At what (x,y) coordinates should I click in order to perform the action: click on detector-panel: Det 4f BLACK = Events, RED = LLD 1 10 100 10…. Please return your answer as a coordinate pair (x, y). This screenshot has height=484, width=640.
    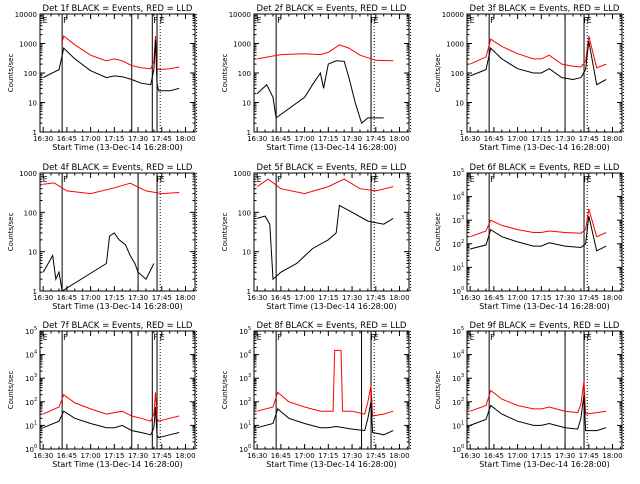
    Looking at the image, I should click on (102, 237).